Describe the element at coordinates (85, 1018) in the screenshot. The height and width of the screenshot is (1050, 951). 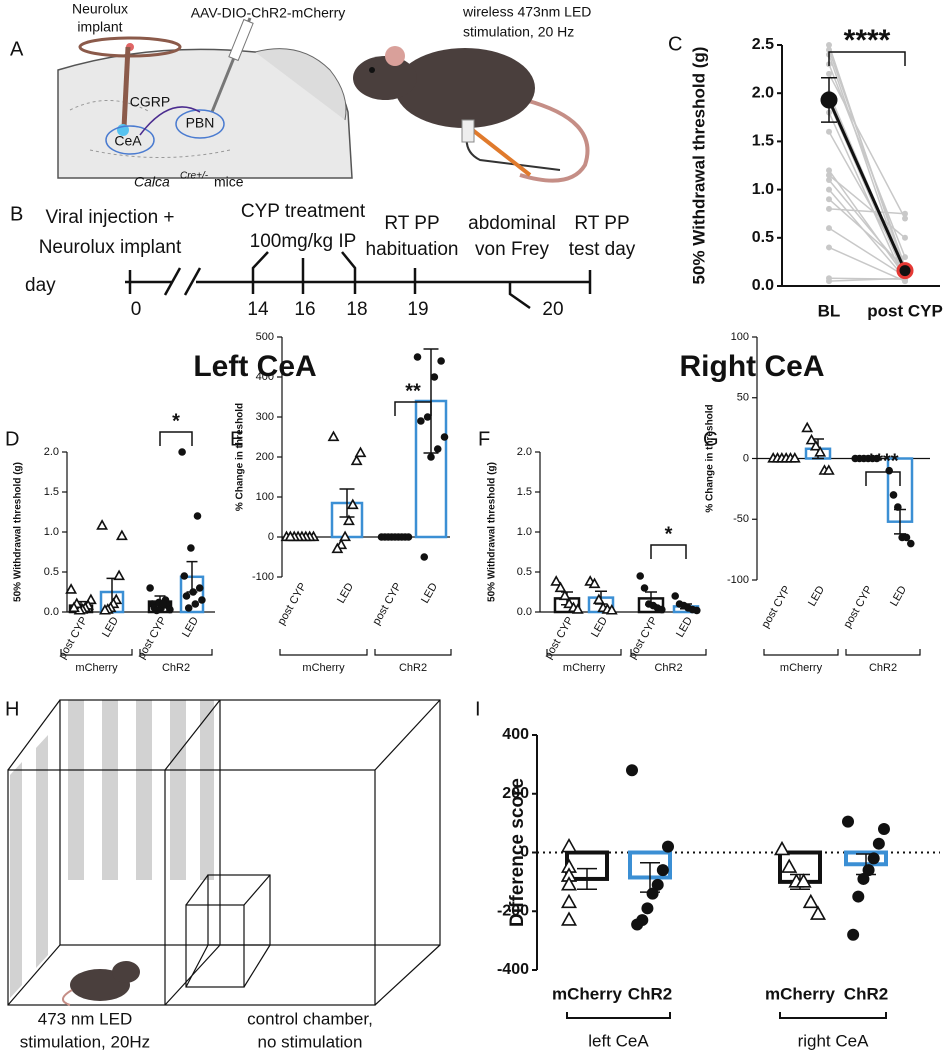
I see `chamber-label: 473 nm LED` at that location.